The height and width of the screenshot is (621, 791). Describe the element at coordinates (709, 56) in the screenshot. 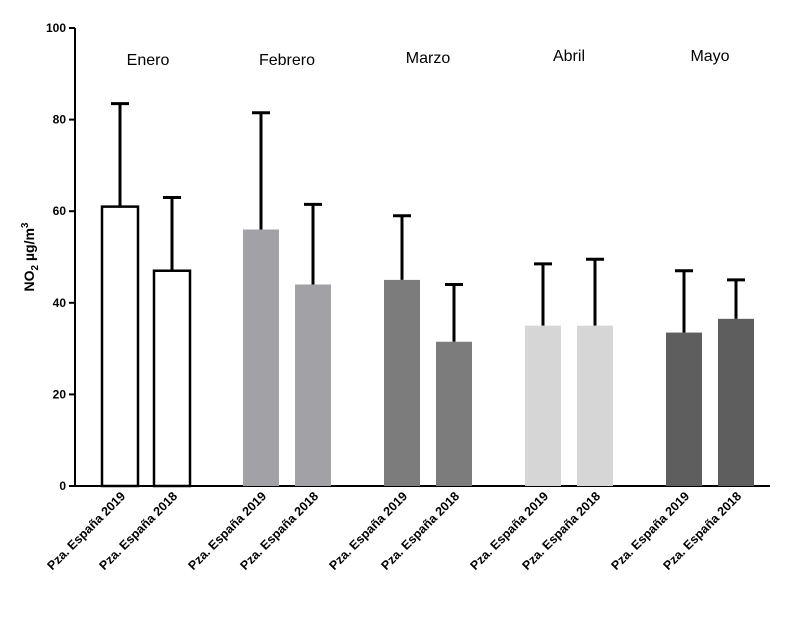

I see `group-label: Mayo` at that location.